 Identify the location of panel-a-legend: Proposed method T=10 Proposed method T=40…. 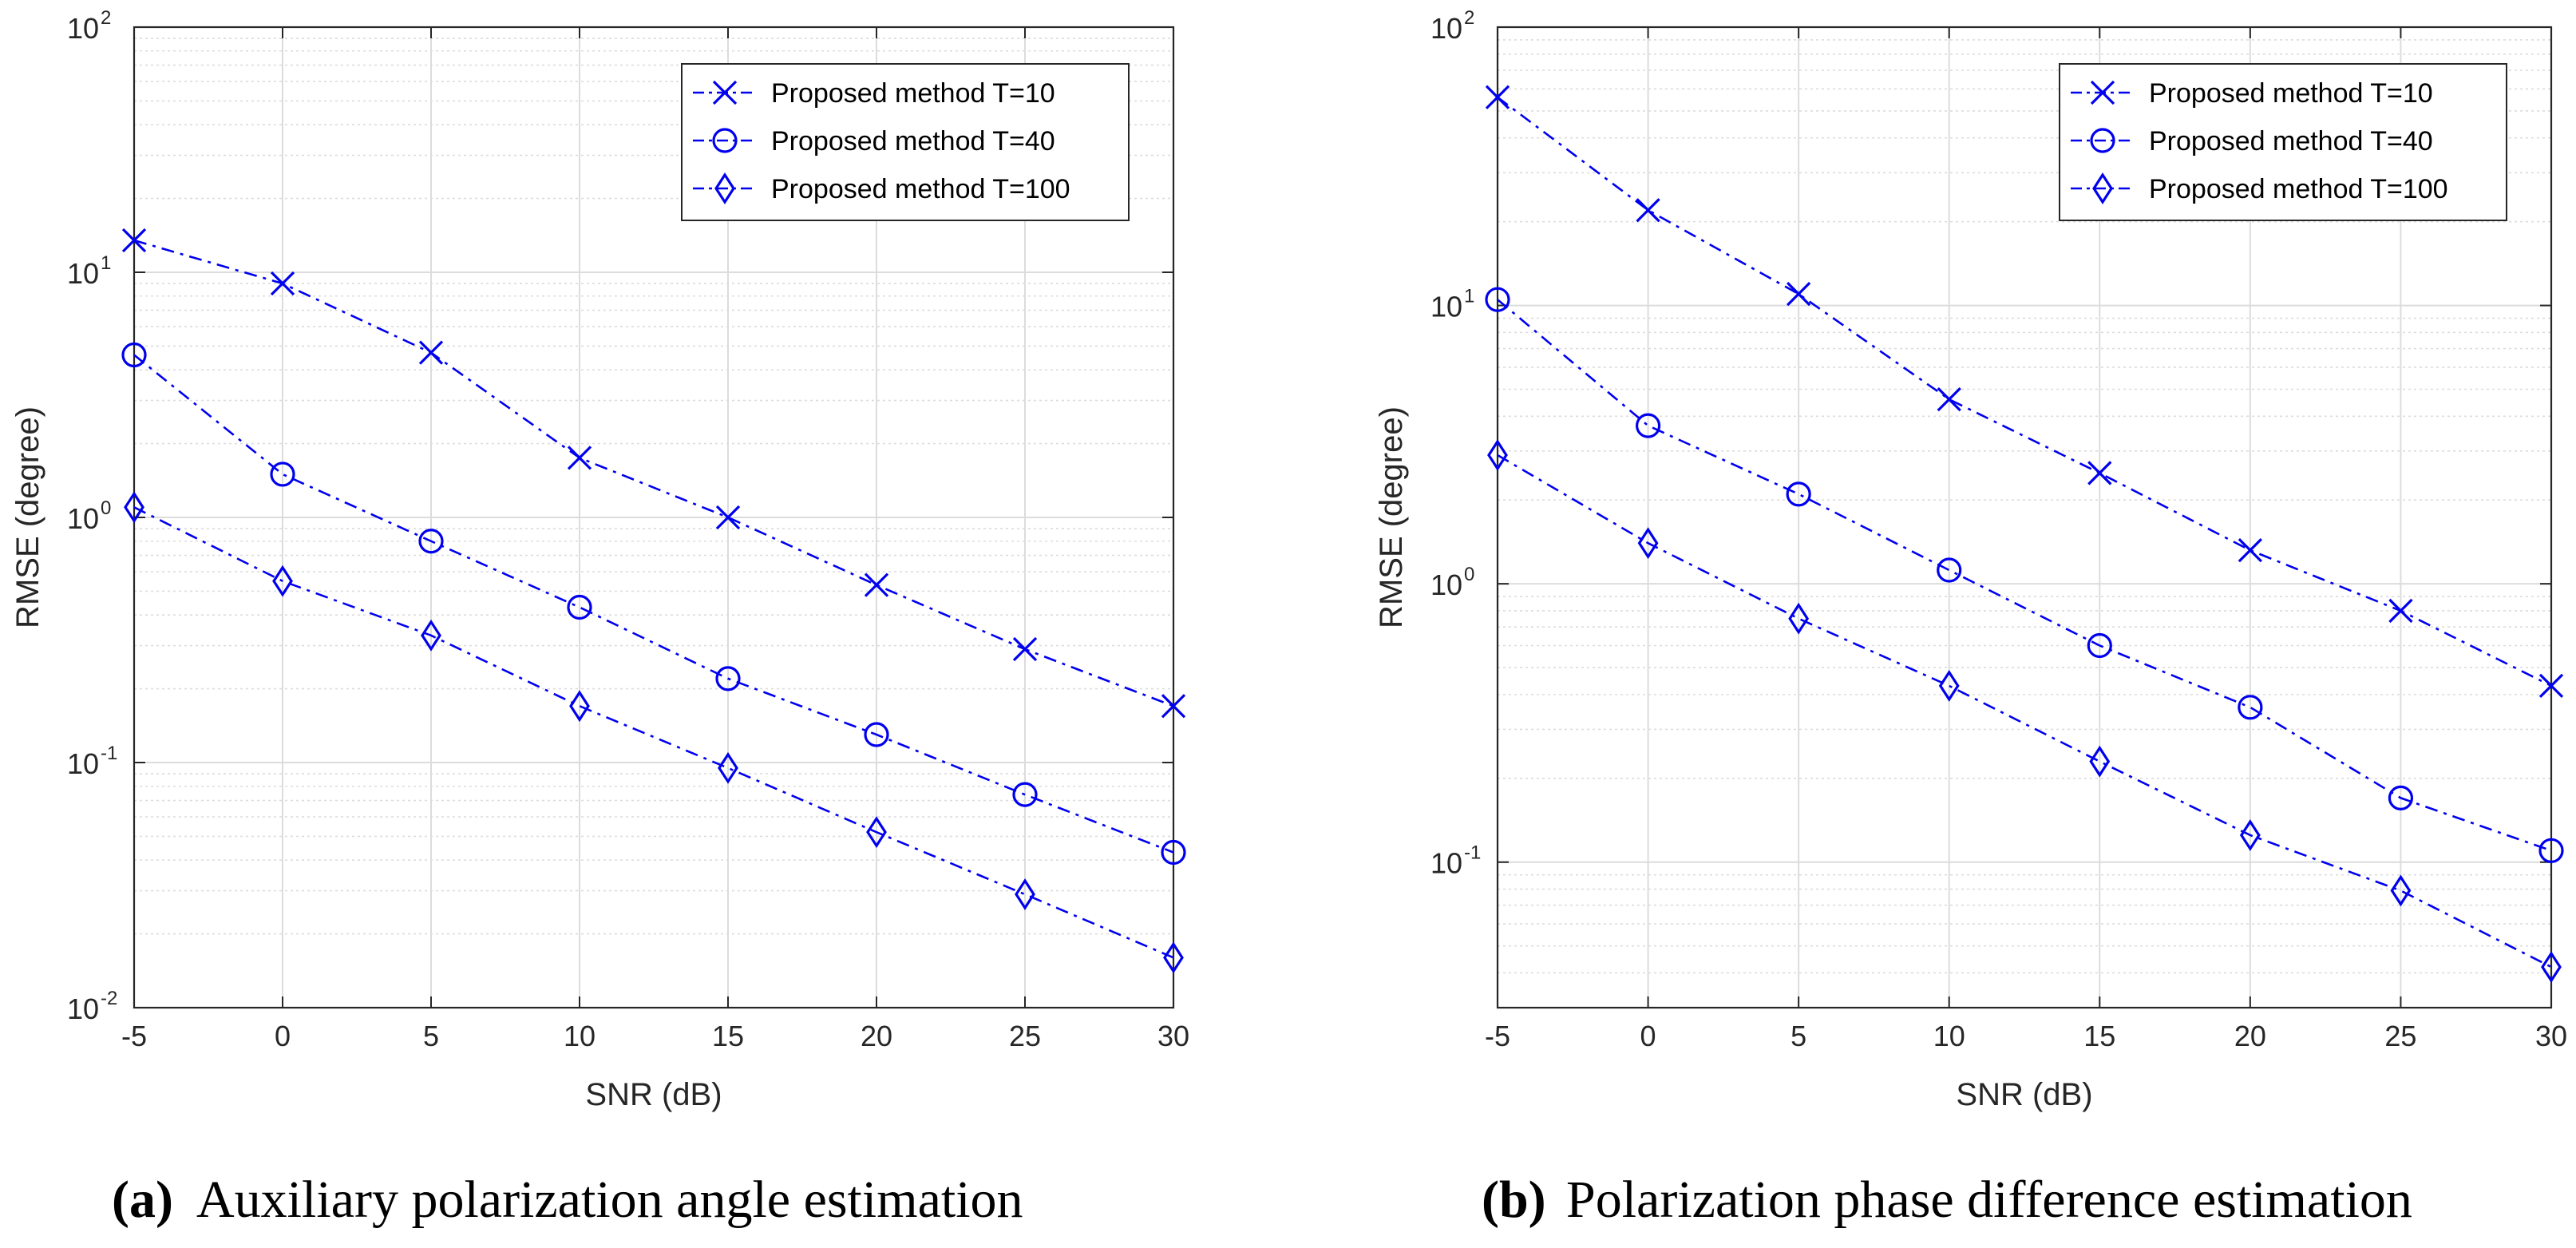
(906, 142).